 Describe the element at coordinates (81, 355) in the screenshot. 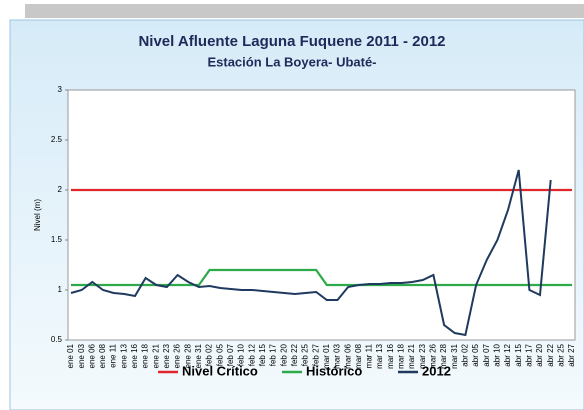

I see `x-tick-label: ene 03` at that location.